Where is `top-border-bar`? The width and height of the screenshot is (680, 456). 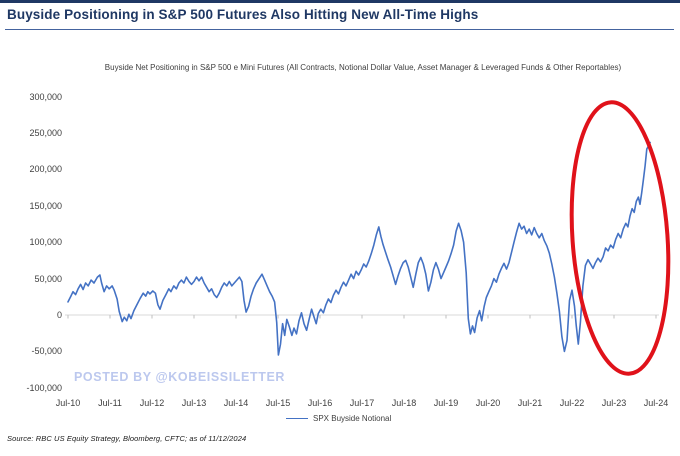 top-border-bar is located at coordinates (340, 1).